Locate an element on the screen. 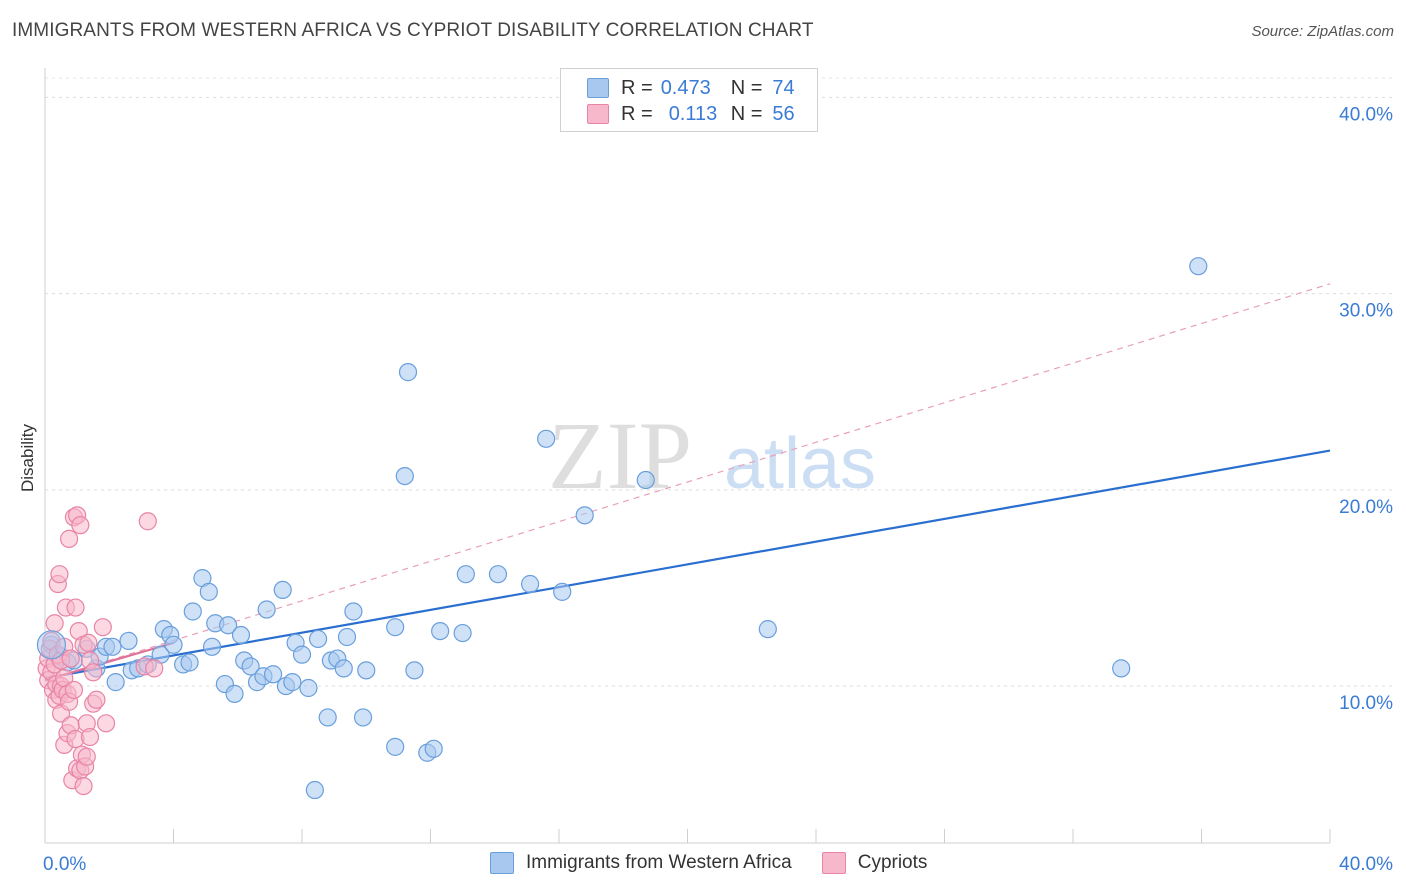 Image resolution: width=1406 pixels, height=892 pixels. legend-r-value: 0.113 is located at coordinates (693, 113).